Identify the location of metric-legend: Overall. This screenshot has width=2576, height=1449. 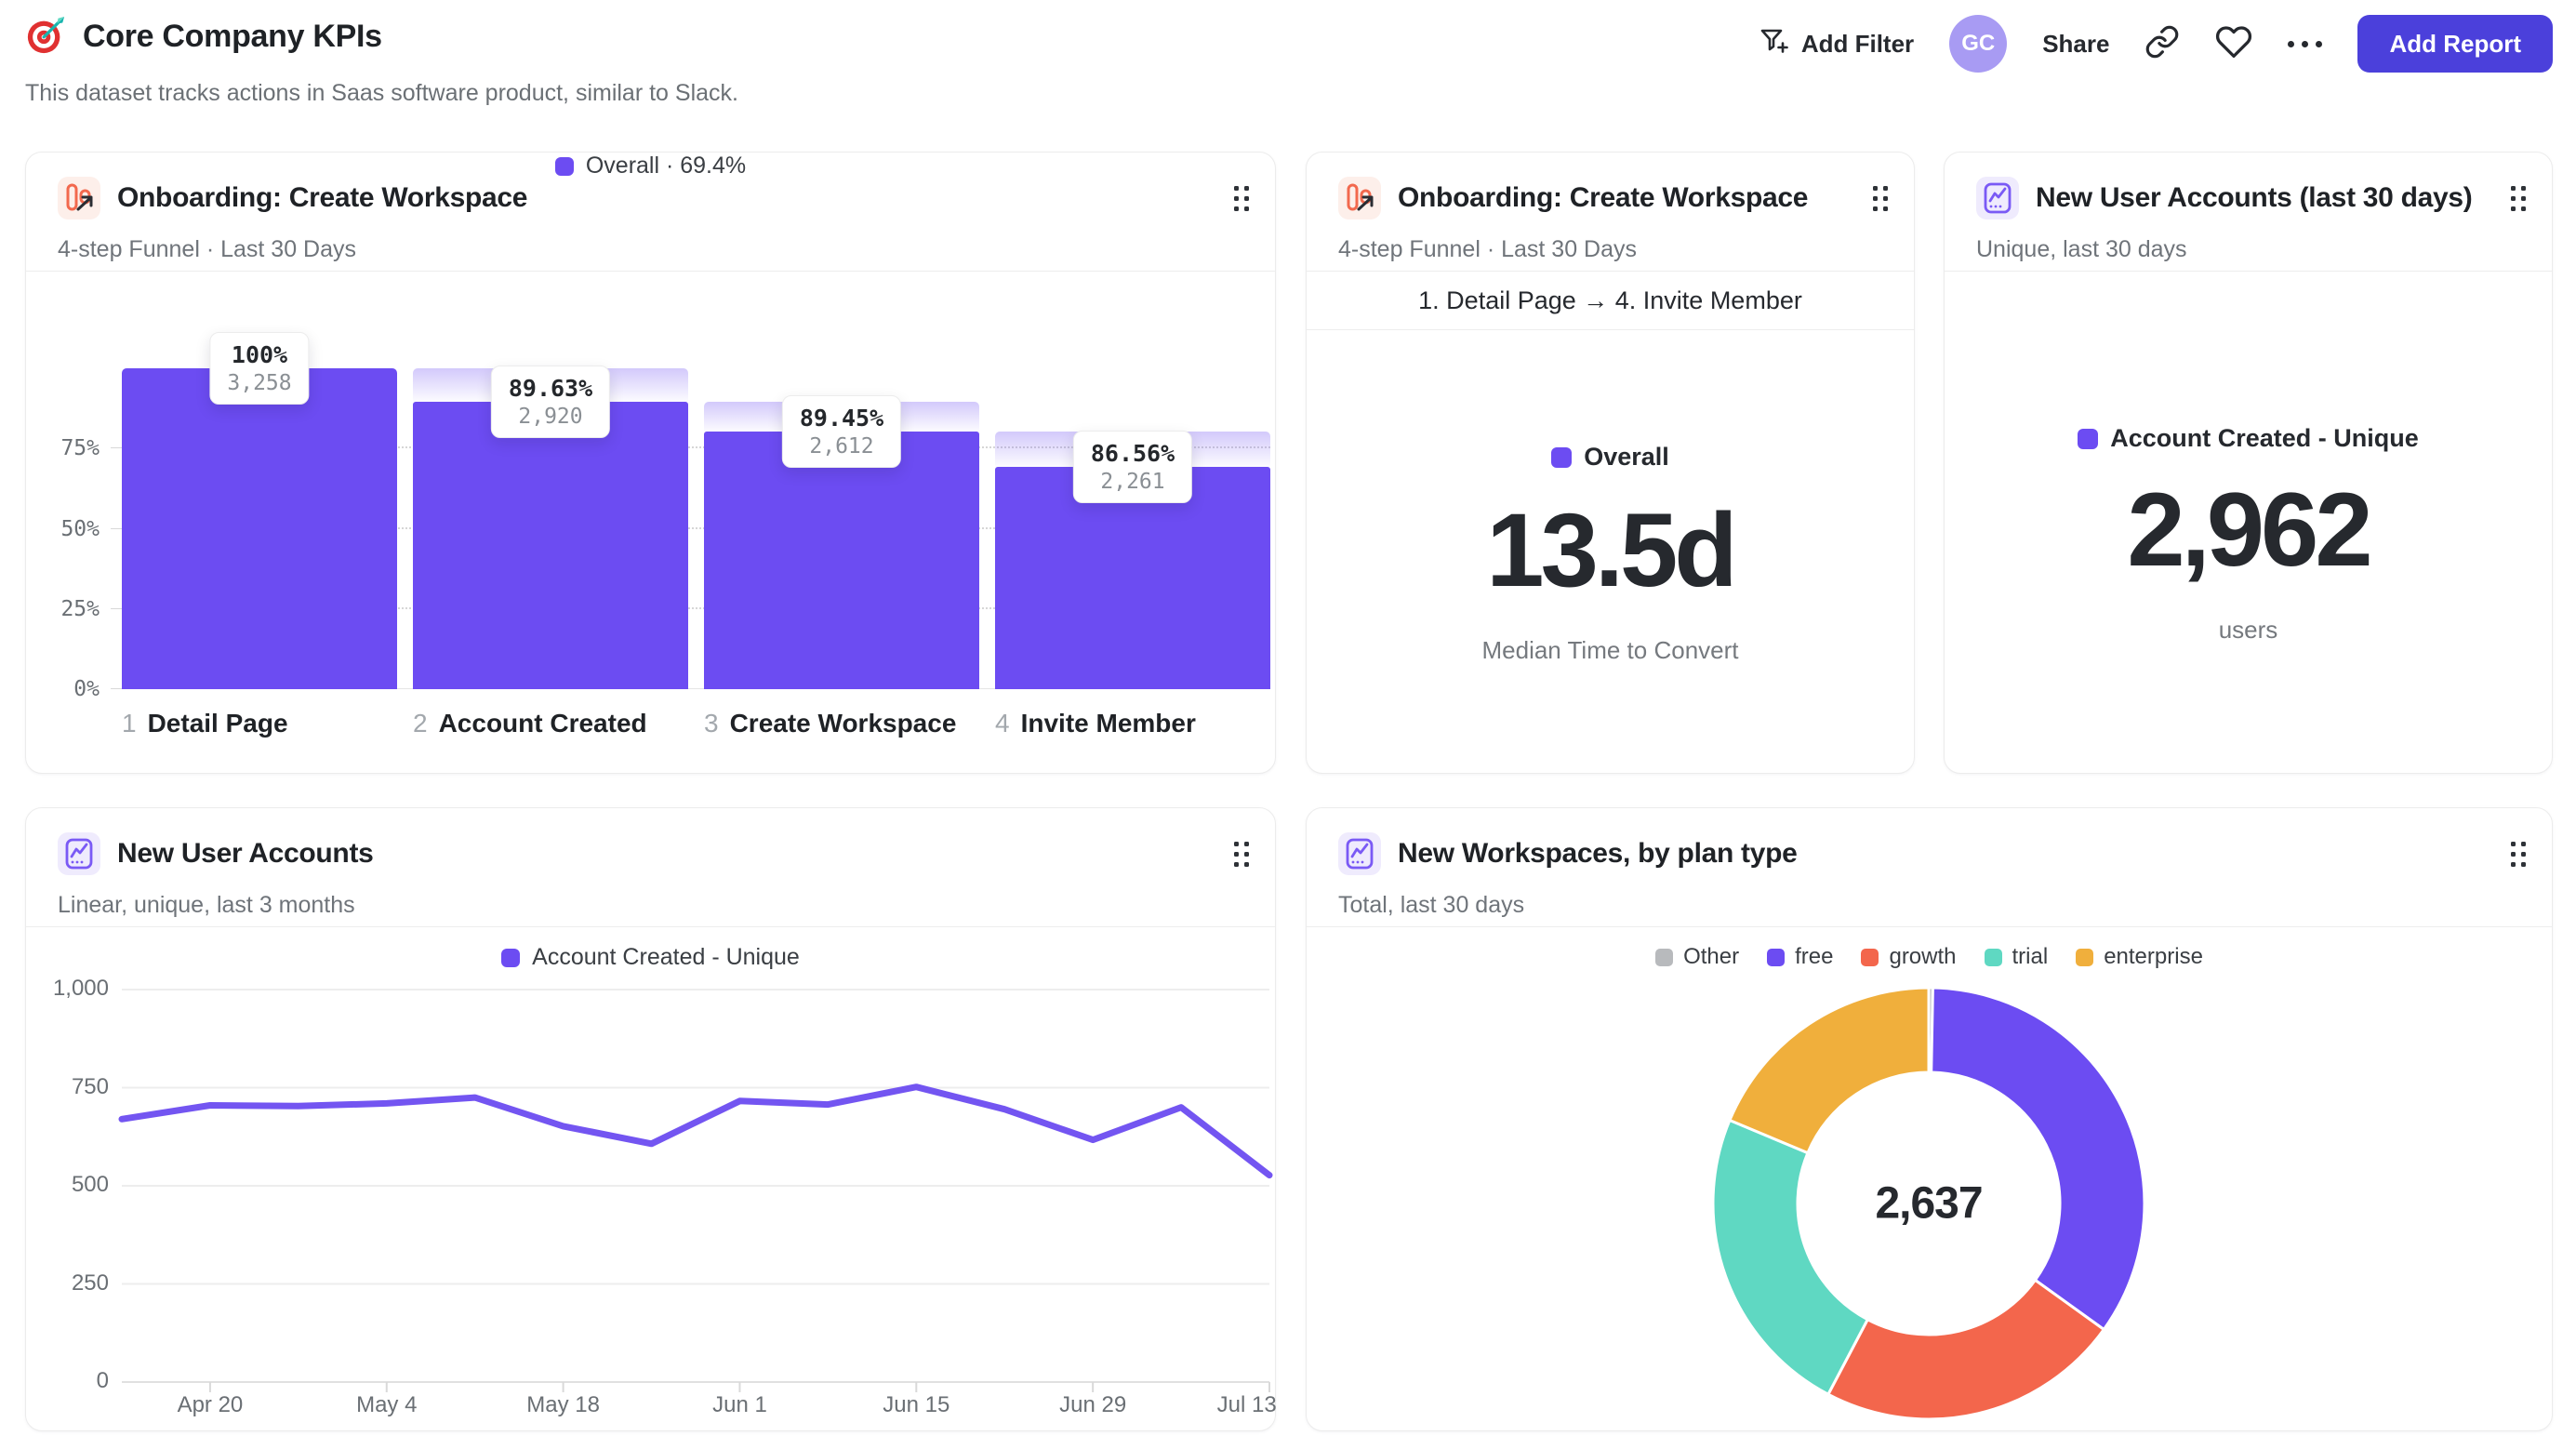
(1610, 457).